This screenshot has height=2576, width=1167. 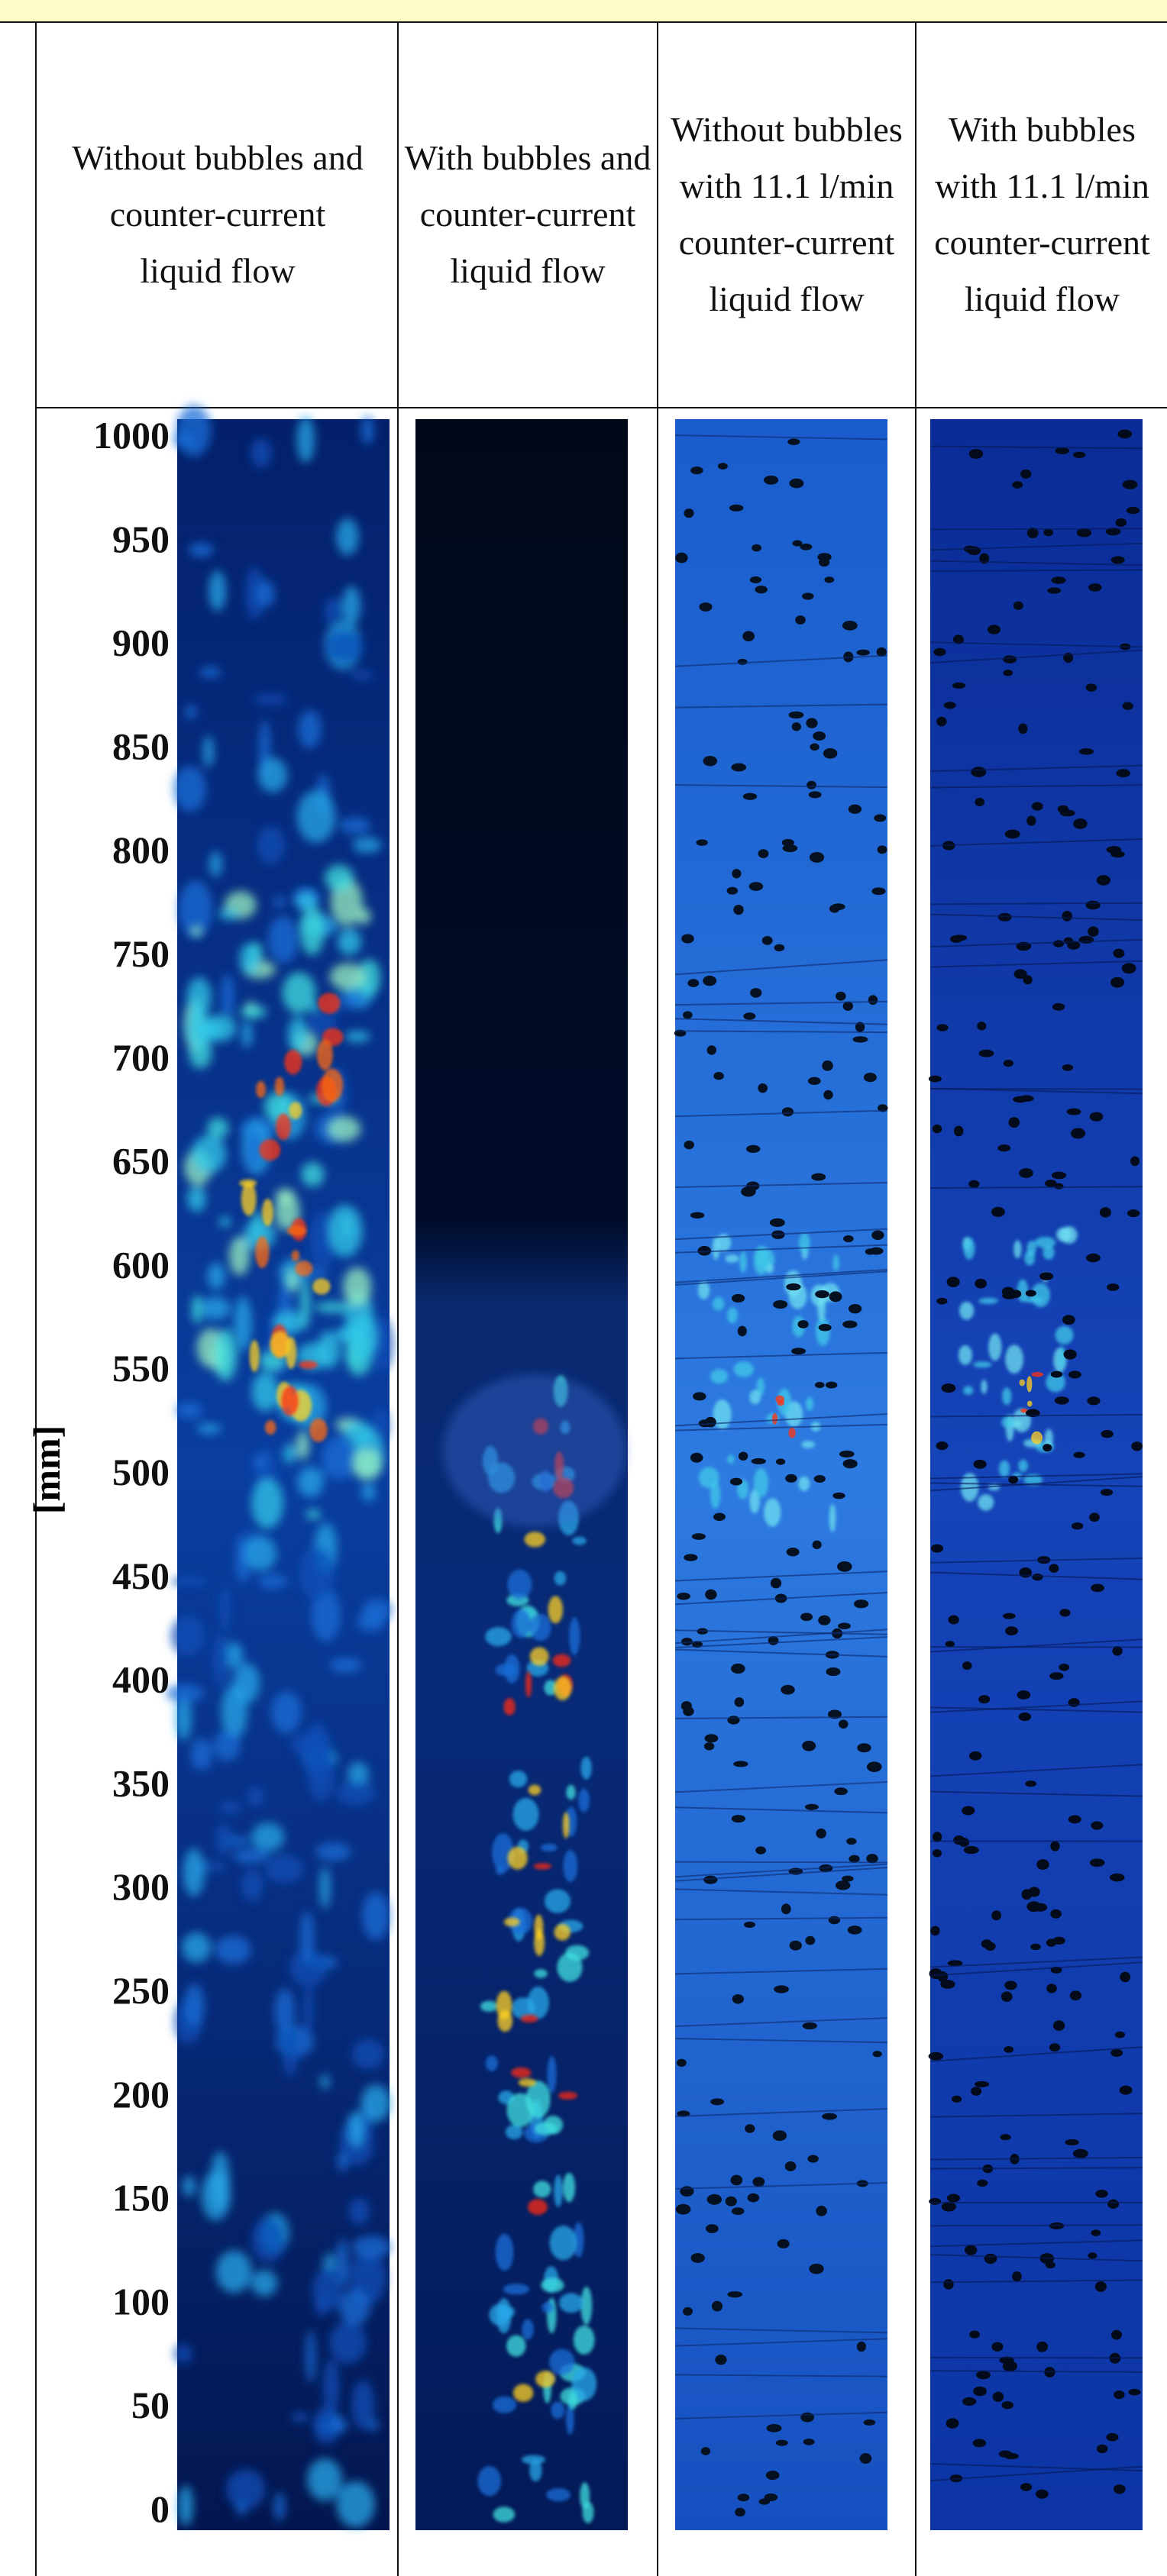 I want to click on top-band, so click(x=583, y=10).